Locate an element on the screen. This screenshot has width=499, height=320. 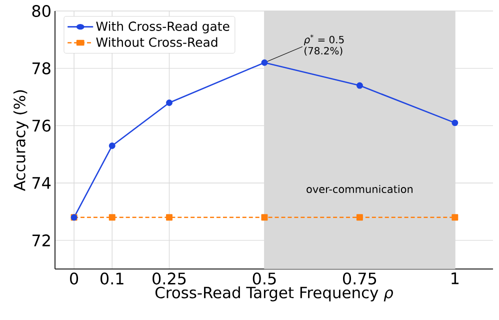
x-tick-label: 0.5 is located at coordinates (264, 278).